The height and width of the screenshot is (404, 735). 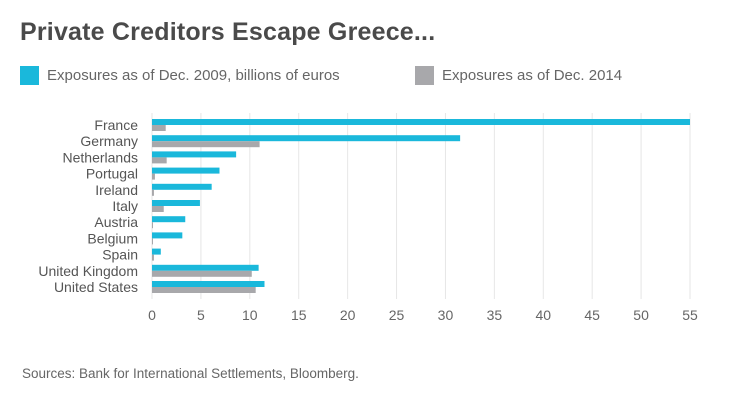 I want to click on legend-swatch-2009, so click(x=29, y=75).